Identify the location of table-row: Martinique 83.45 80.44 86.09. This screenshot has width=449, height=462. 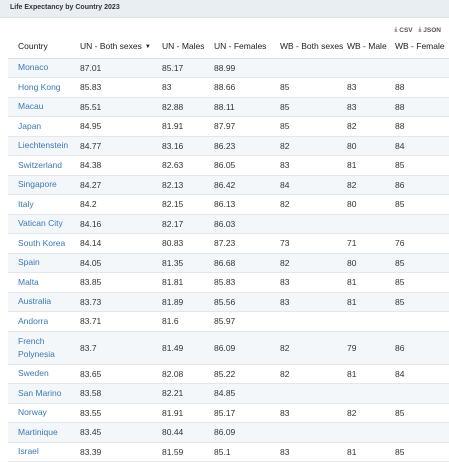
(228, 432).